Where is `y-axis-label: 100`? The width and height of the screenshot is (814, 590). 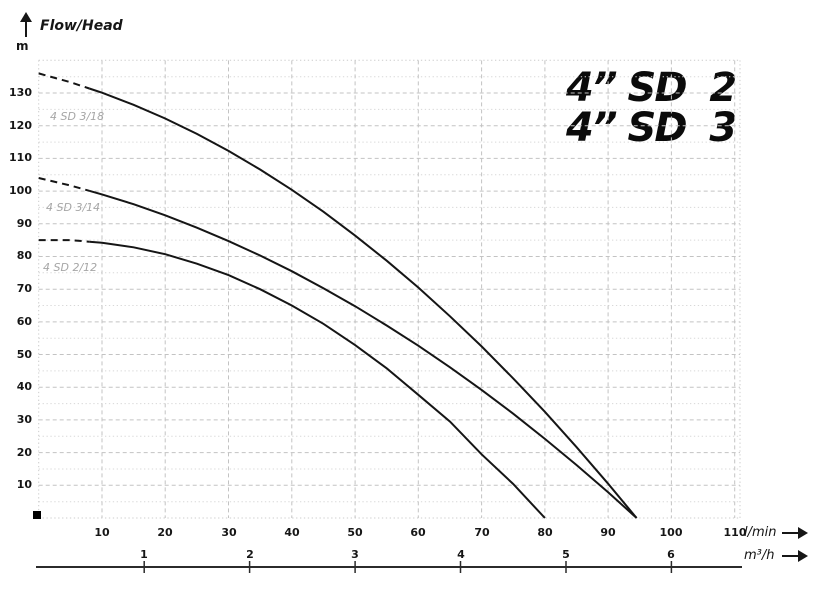
y-axis-label: 100 is located at coordinates (20, 190).